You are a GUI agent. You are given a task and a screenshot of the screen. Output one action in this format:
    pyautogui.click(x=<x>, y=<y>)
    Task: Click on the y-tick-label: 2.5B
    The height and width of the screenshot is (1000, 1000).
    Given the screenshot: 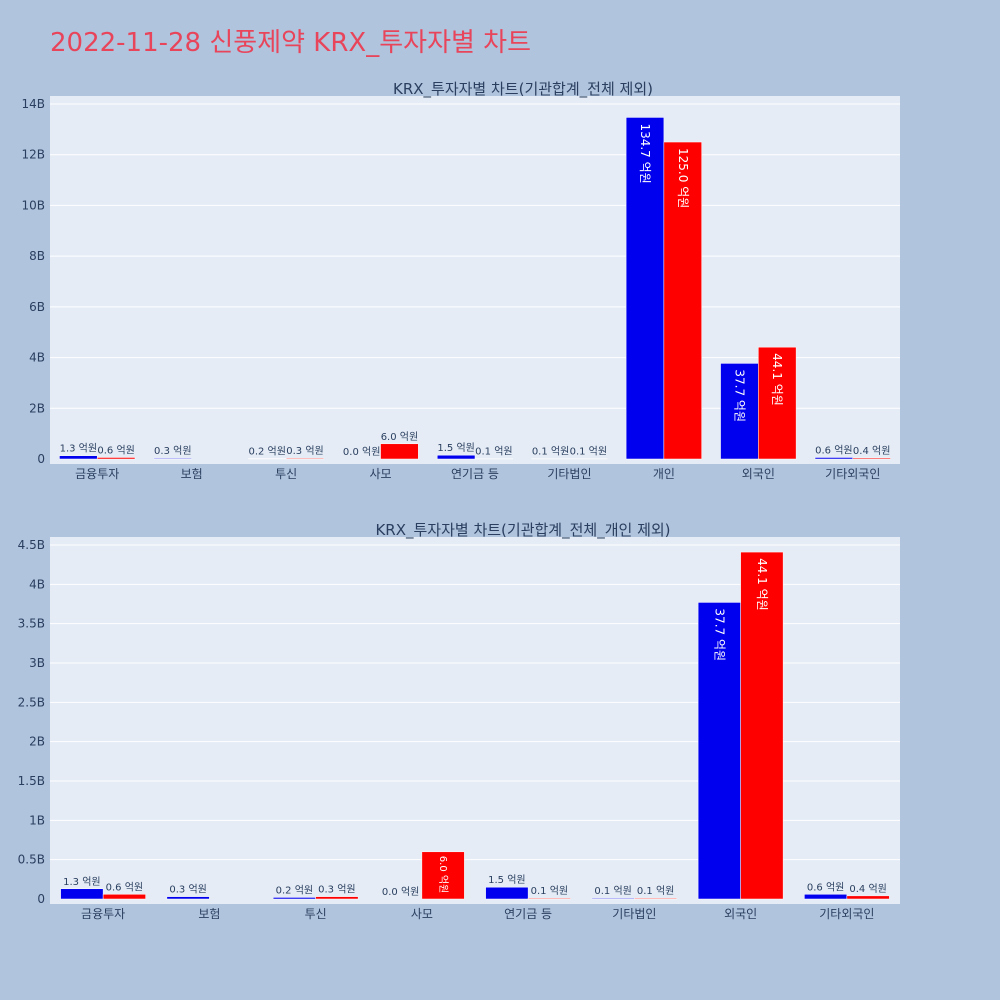 What is the action you would take?
    pyautogui.click(x=31, y=702)
    